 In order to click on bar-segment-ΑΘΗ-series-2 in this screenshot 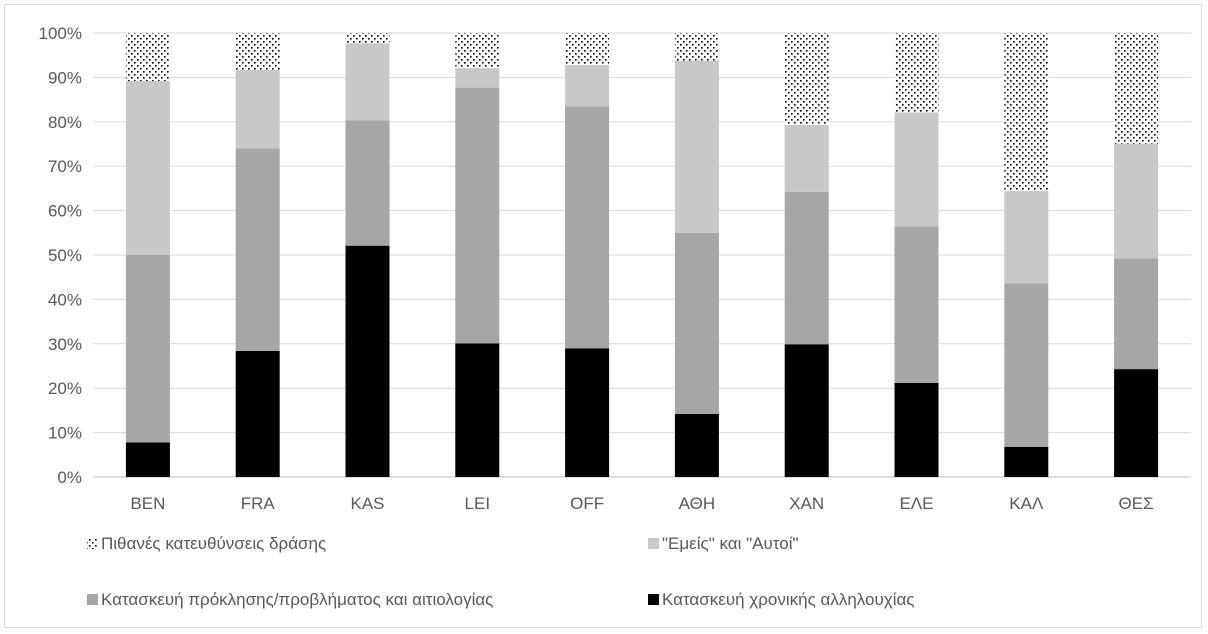, I will do `click(696, 146)`.